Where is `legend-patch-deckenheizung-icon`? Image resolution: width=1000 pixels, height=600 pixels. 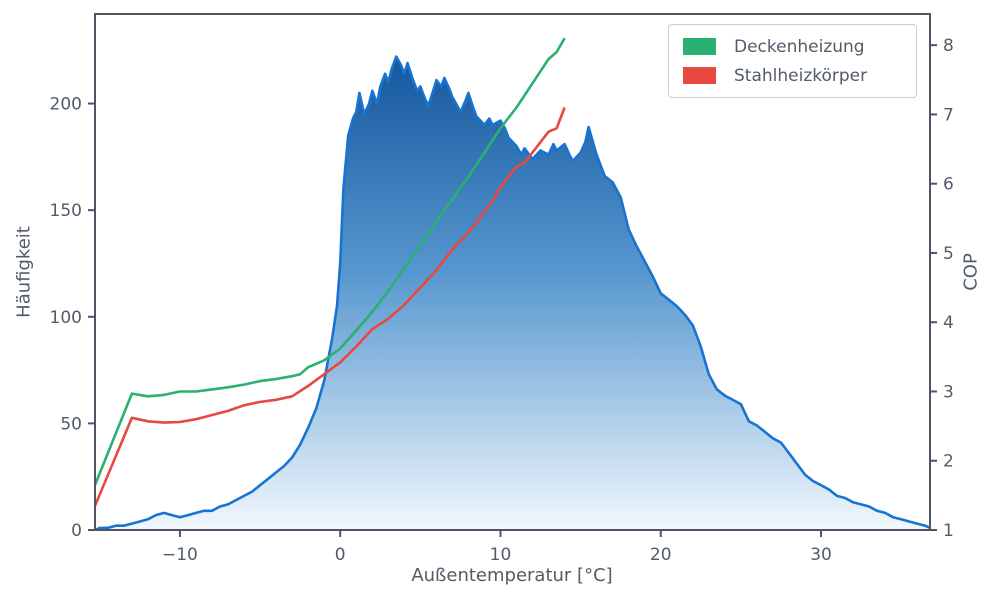 legend-patch-deckenheizung-icon is located at coordinates (699, 46).